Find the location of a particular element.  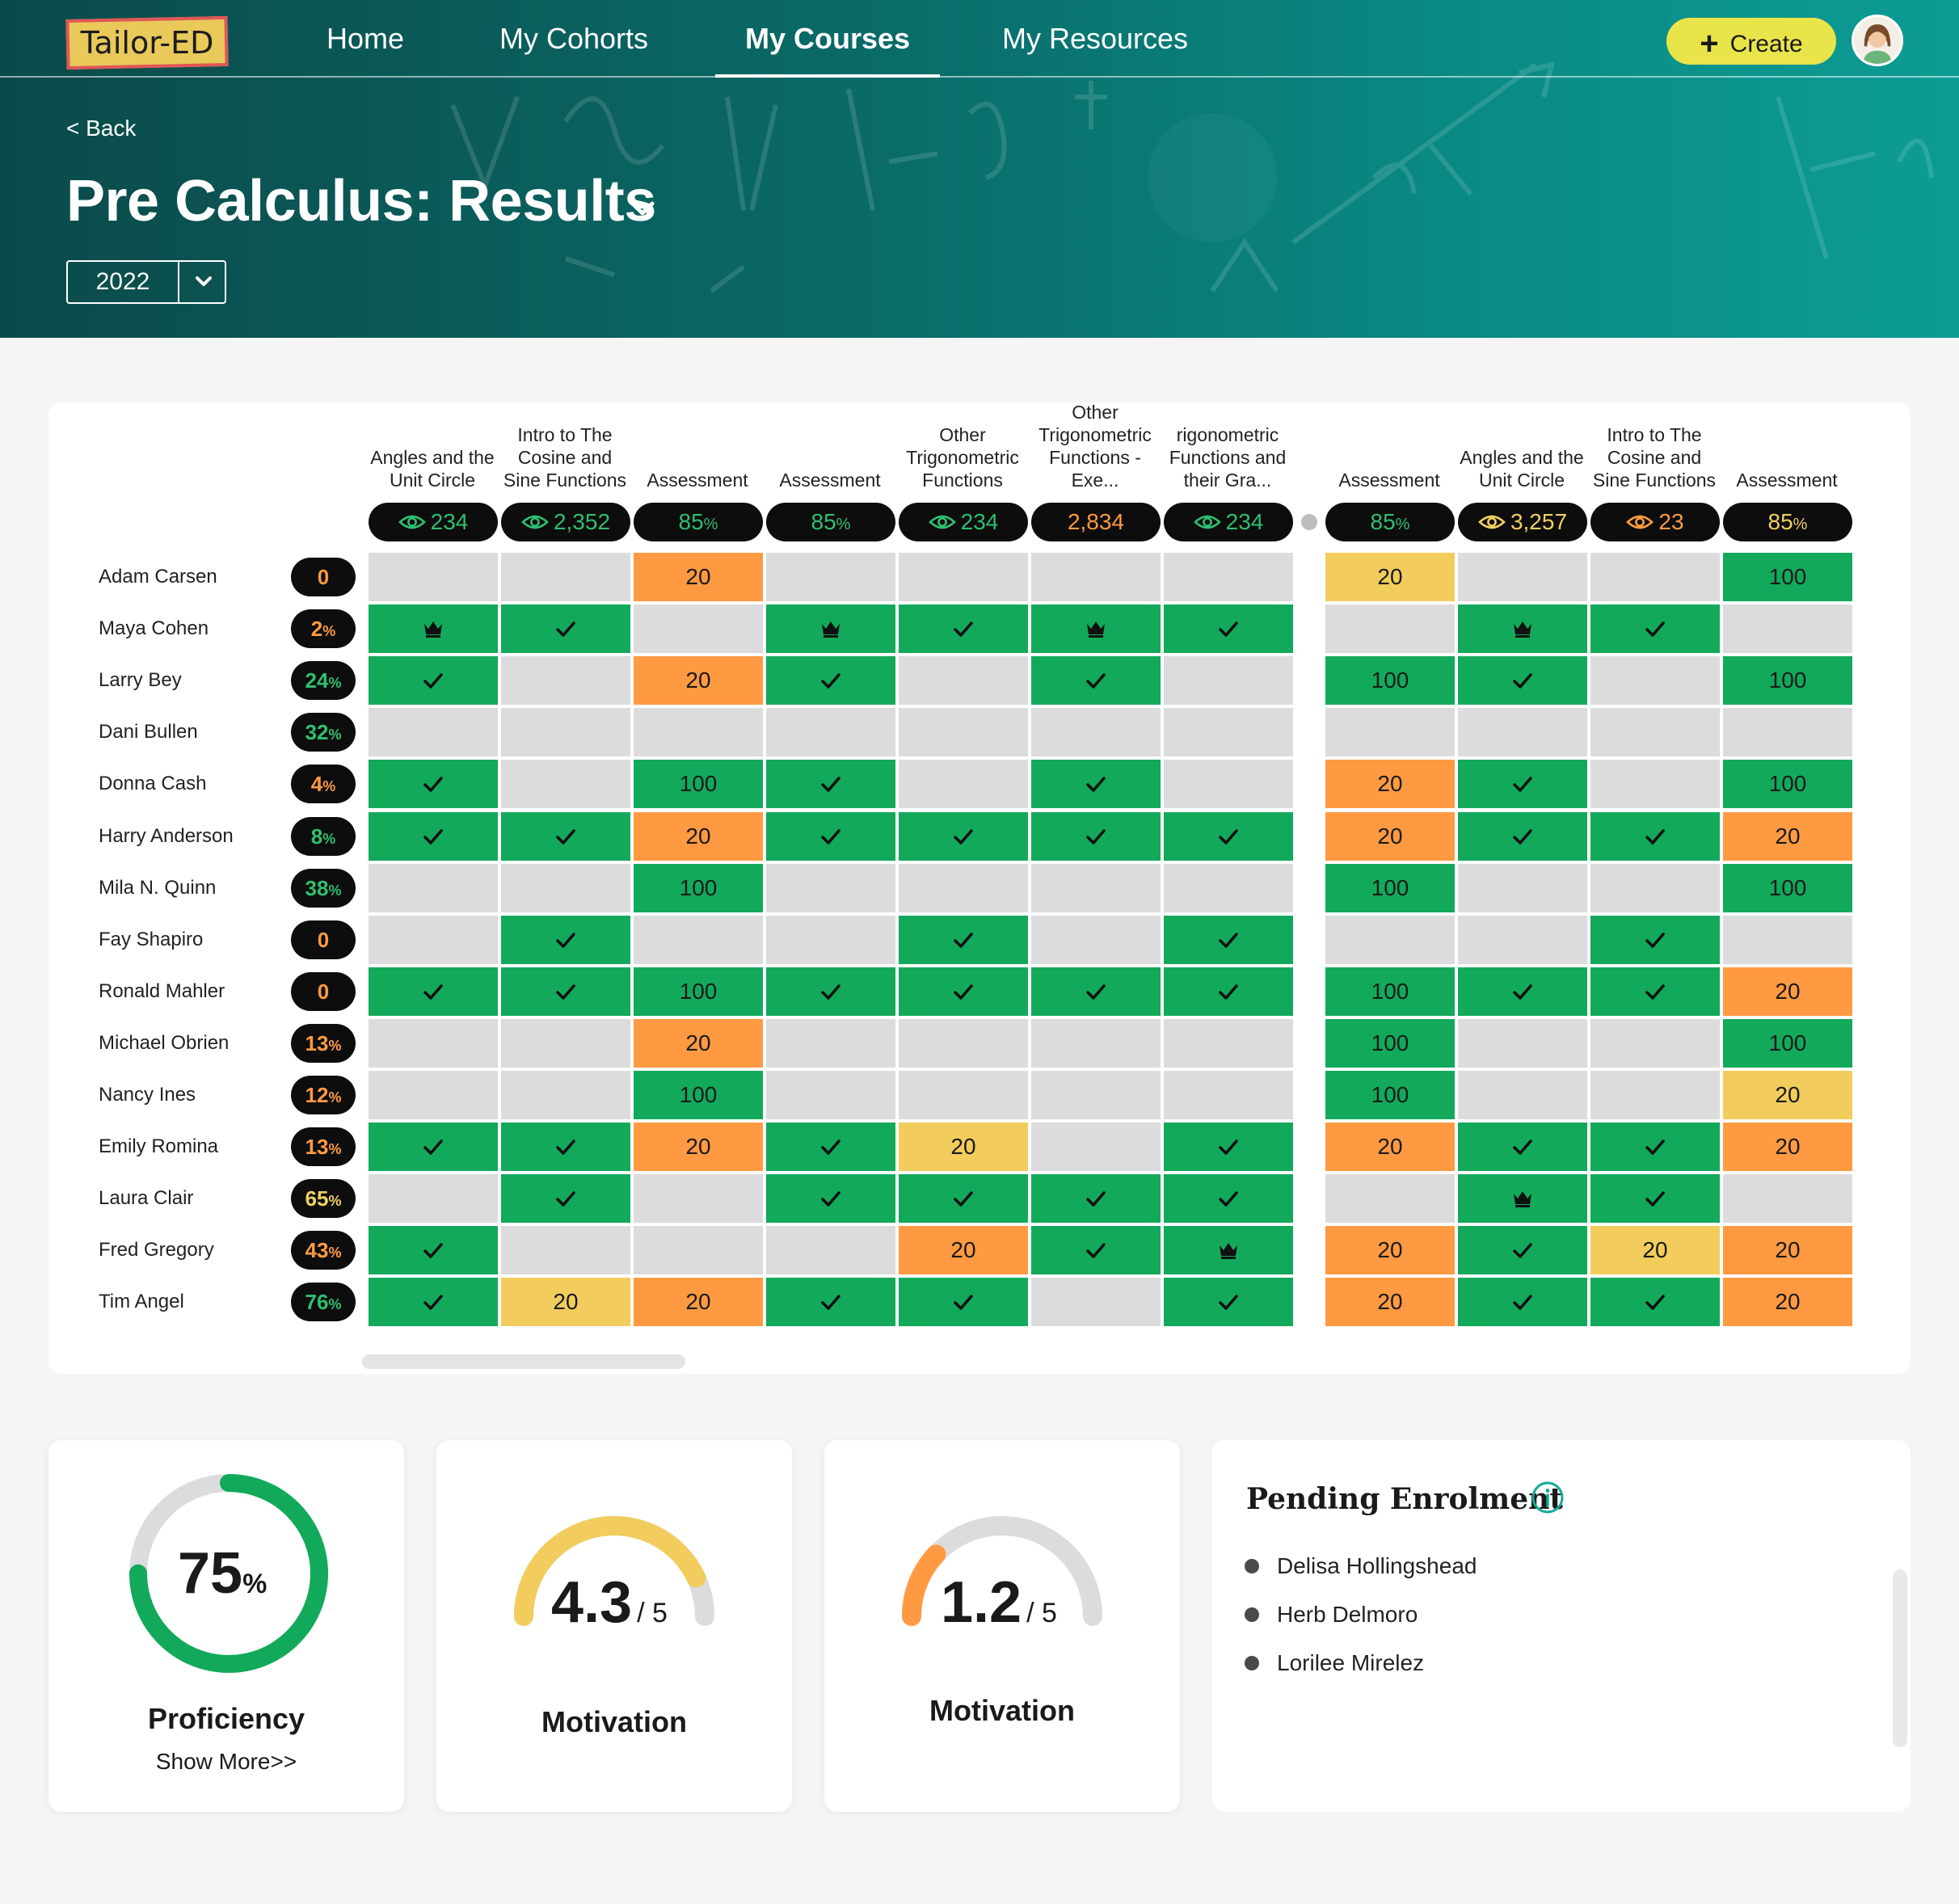

chevron-down-icon is located at coordinates (642, 208).